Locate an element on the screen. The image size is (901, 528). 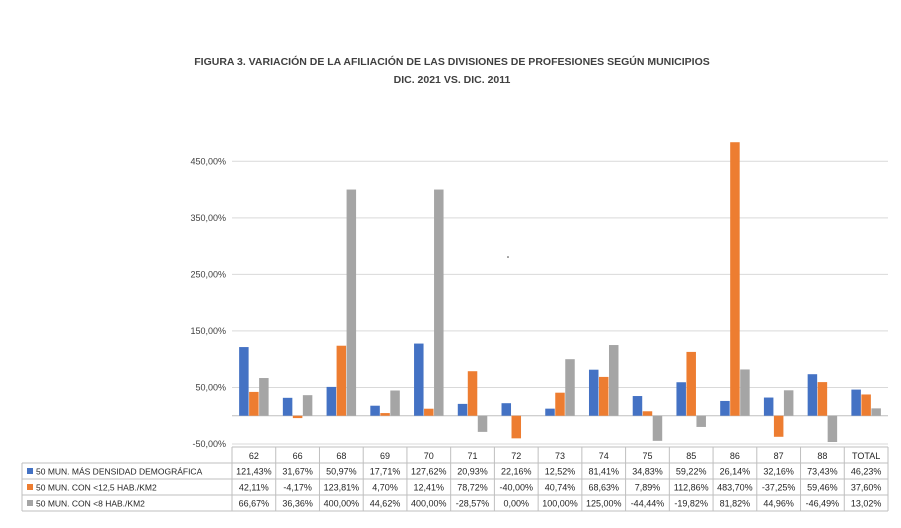
data-label: 59,46% is located at coordinates (822, 488).